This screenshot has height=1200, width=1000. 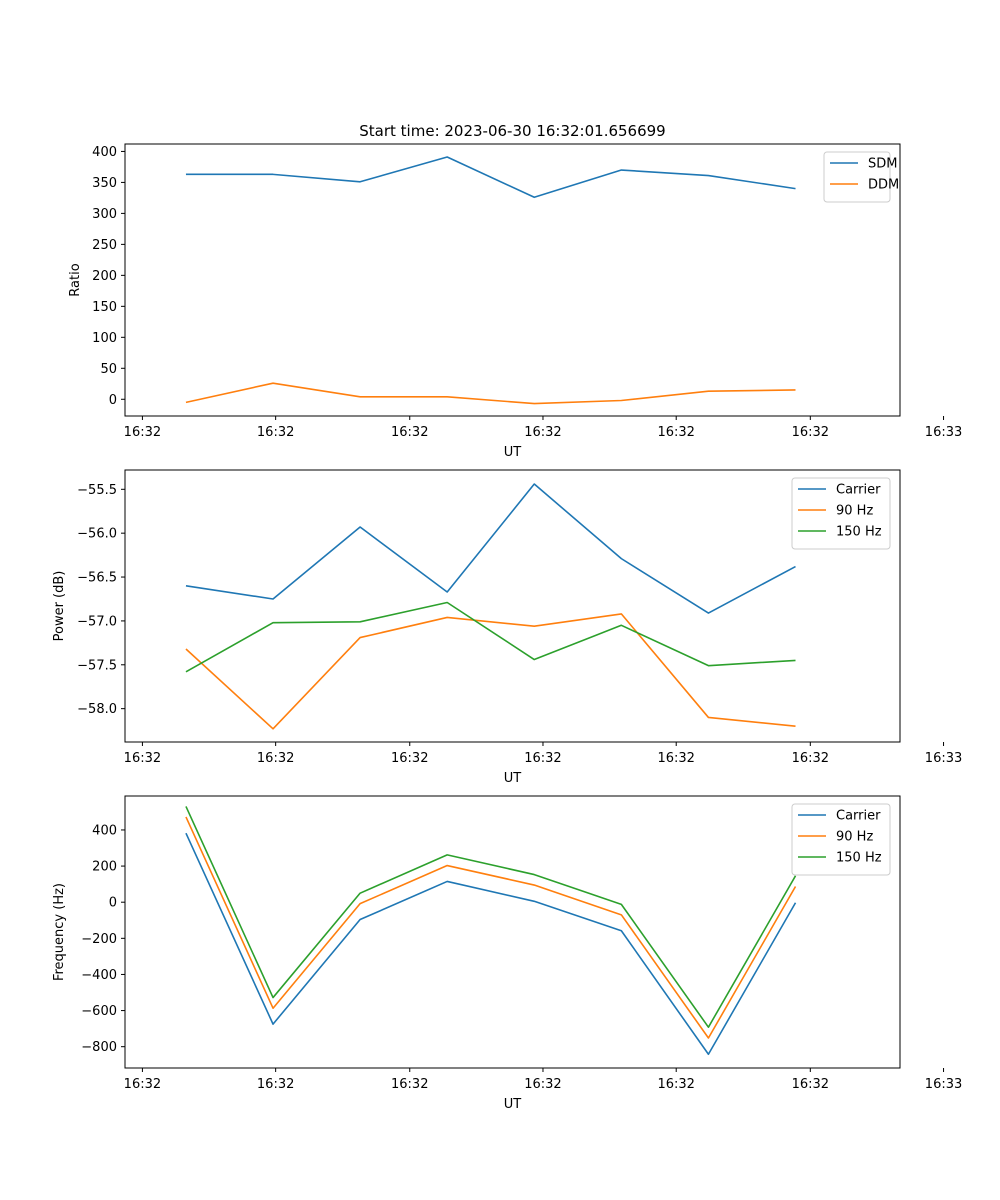 What do you see at coordinates (97, 490) in the screenshot?
I see `y-tick-label: −55.5` at bounding box center [97, 490].